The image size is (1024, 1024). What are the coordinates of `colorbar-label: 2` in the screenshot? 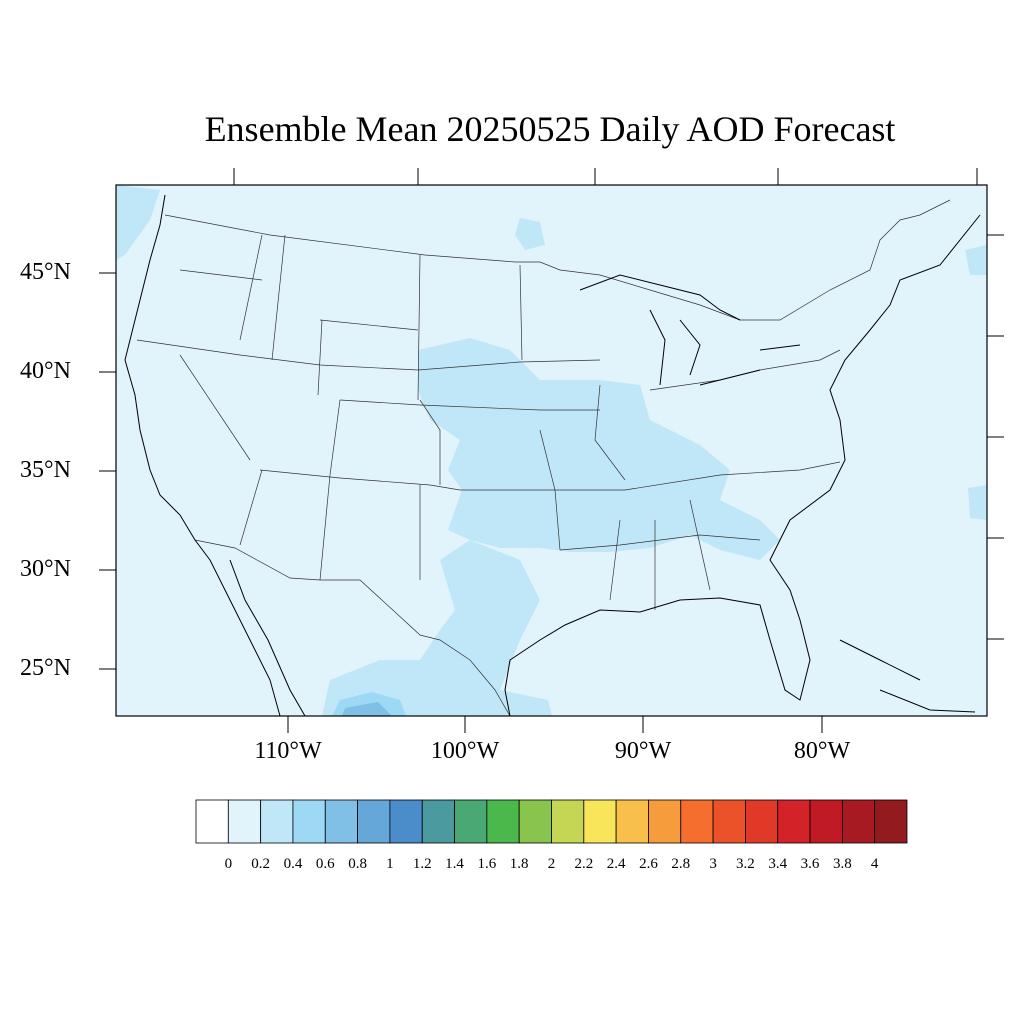 It's located at (551, 864).